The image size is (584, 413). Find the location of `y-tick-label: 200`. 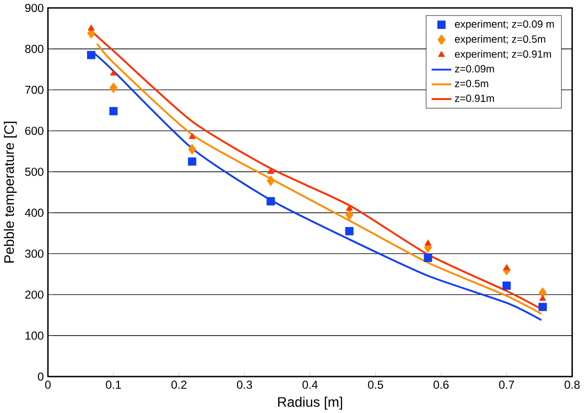

y-tick-label: 200 is located at coordinates (34, 294).